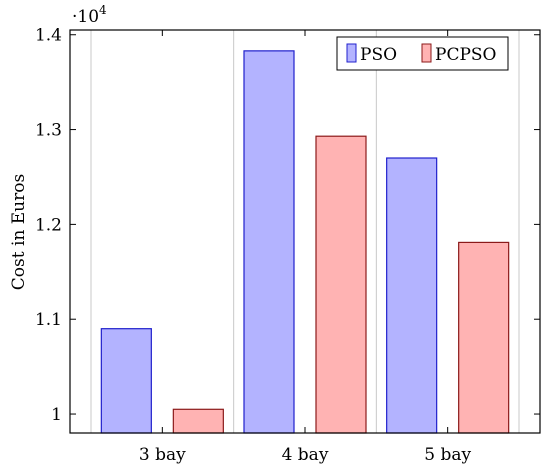  I want to click on bar-pcpso-3-bay, so click(198, 421).